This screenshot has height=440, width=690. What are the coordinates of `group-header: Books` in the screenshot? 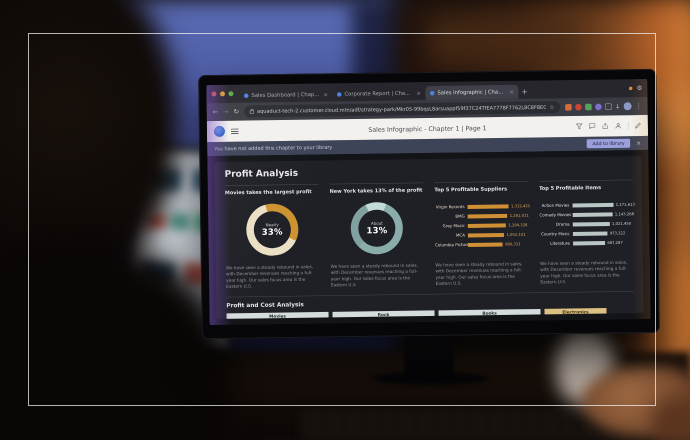 It's located at (489, 314).